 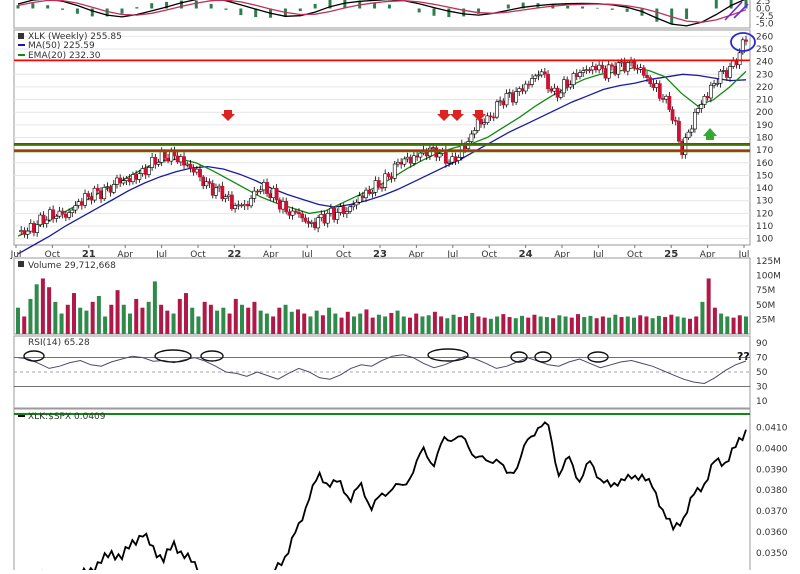 I want to click on legend-price-swatch, so click(x=21, y=36).